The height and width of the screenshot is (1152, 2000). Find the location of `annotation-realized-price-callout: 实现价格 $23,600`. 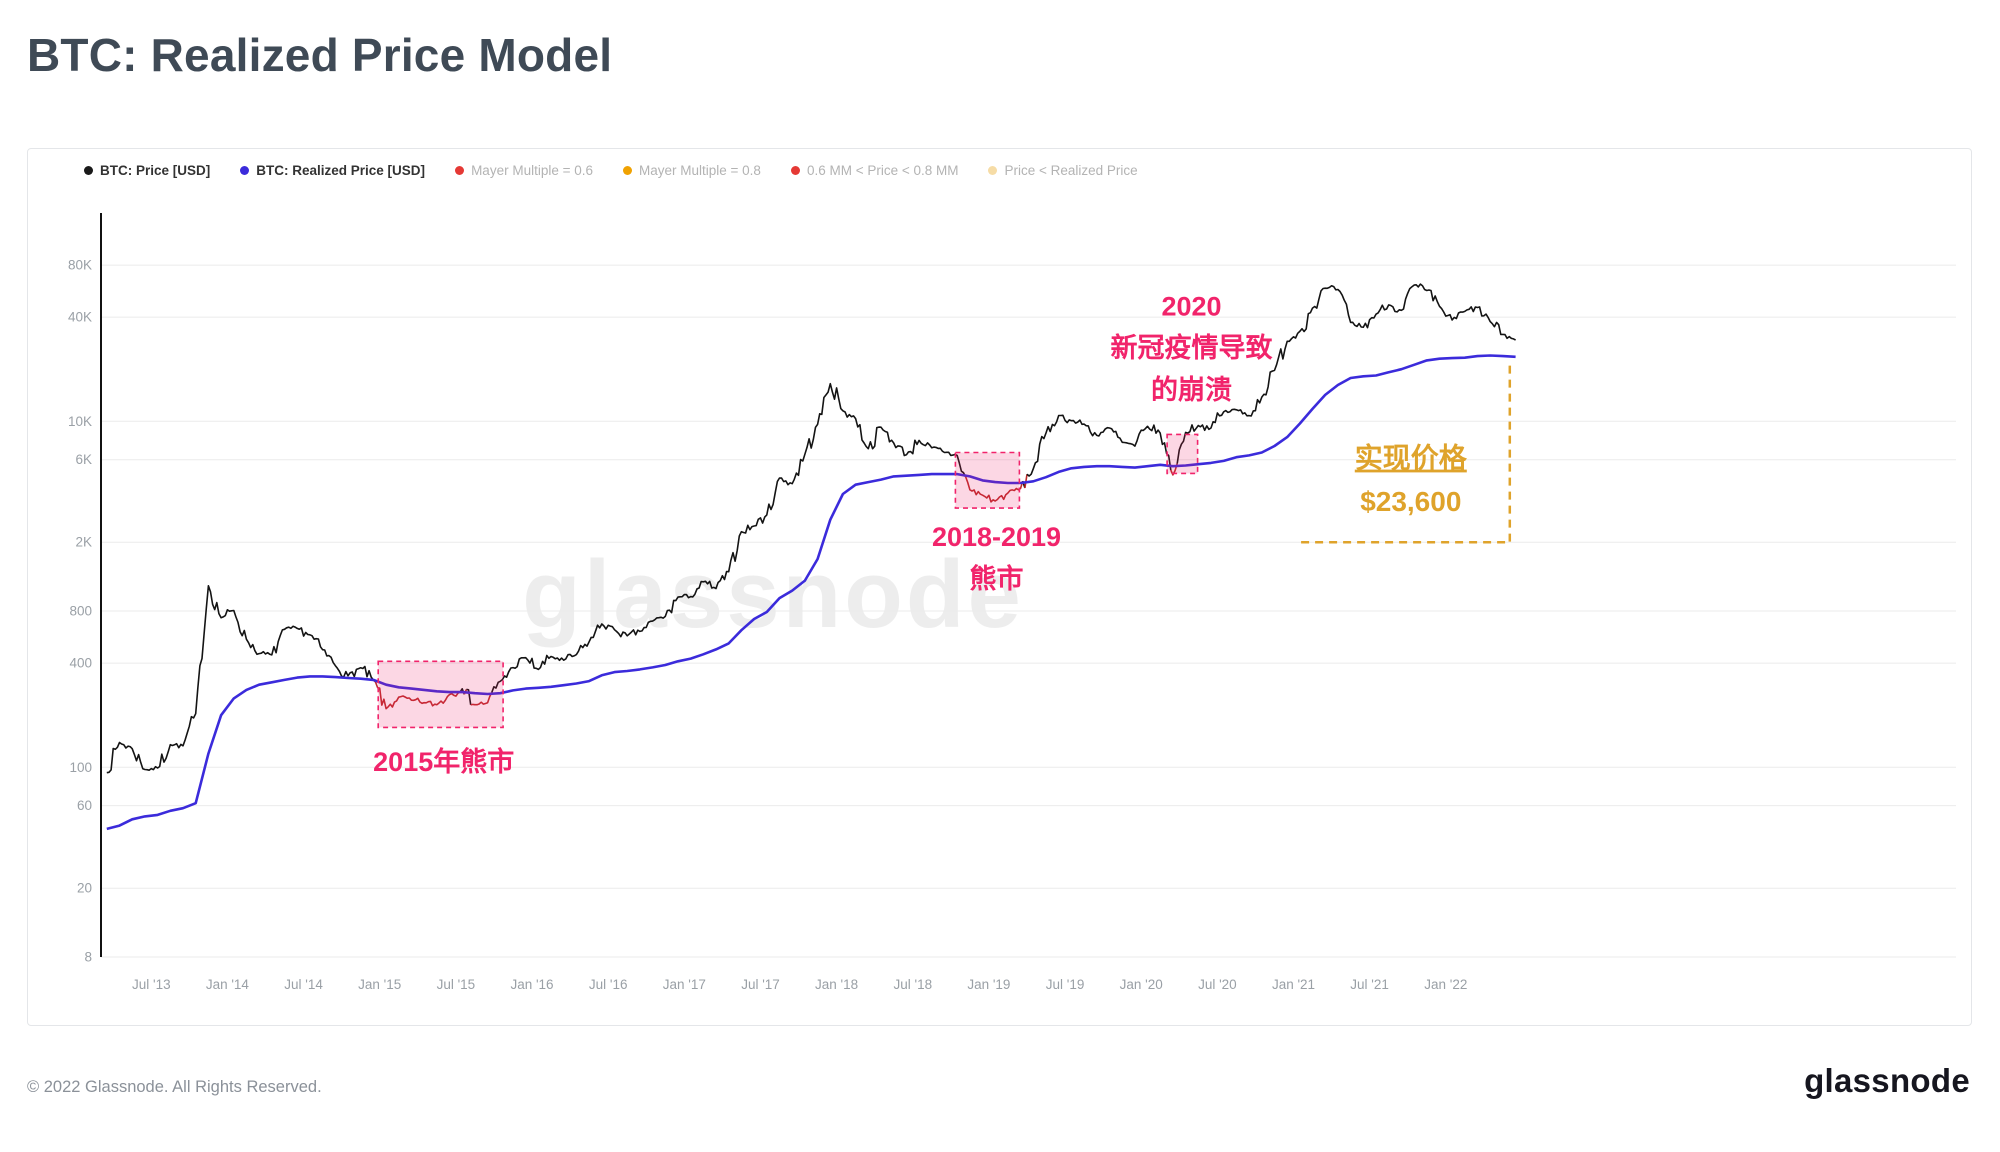

annotation-realized-price-callout: 实现价格 $23,600 is located at coordinates (1406, 454).